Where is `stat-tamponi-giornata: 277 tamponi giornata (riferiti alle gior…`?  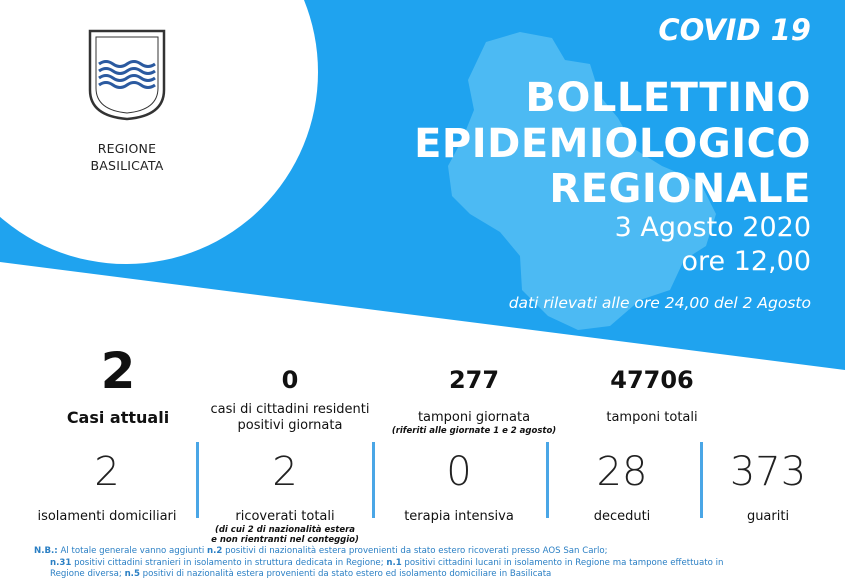 stat-tamponi-giornata: 277 tamponi giornata (riferiti alle gior… is located at coordinates (474, 400).